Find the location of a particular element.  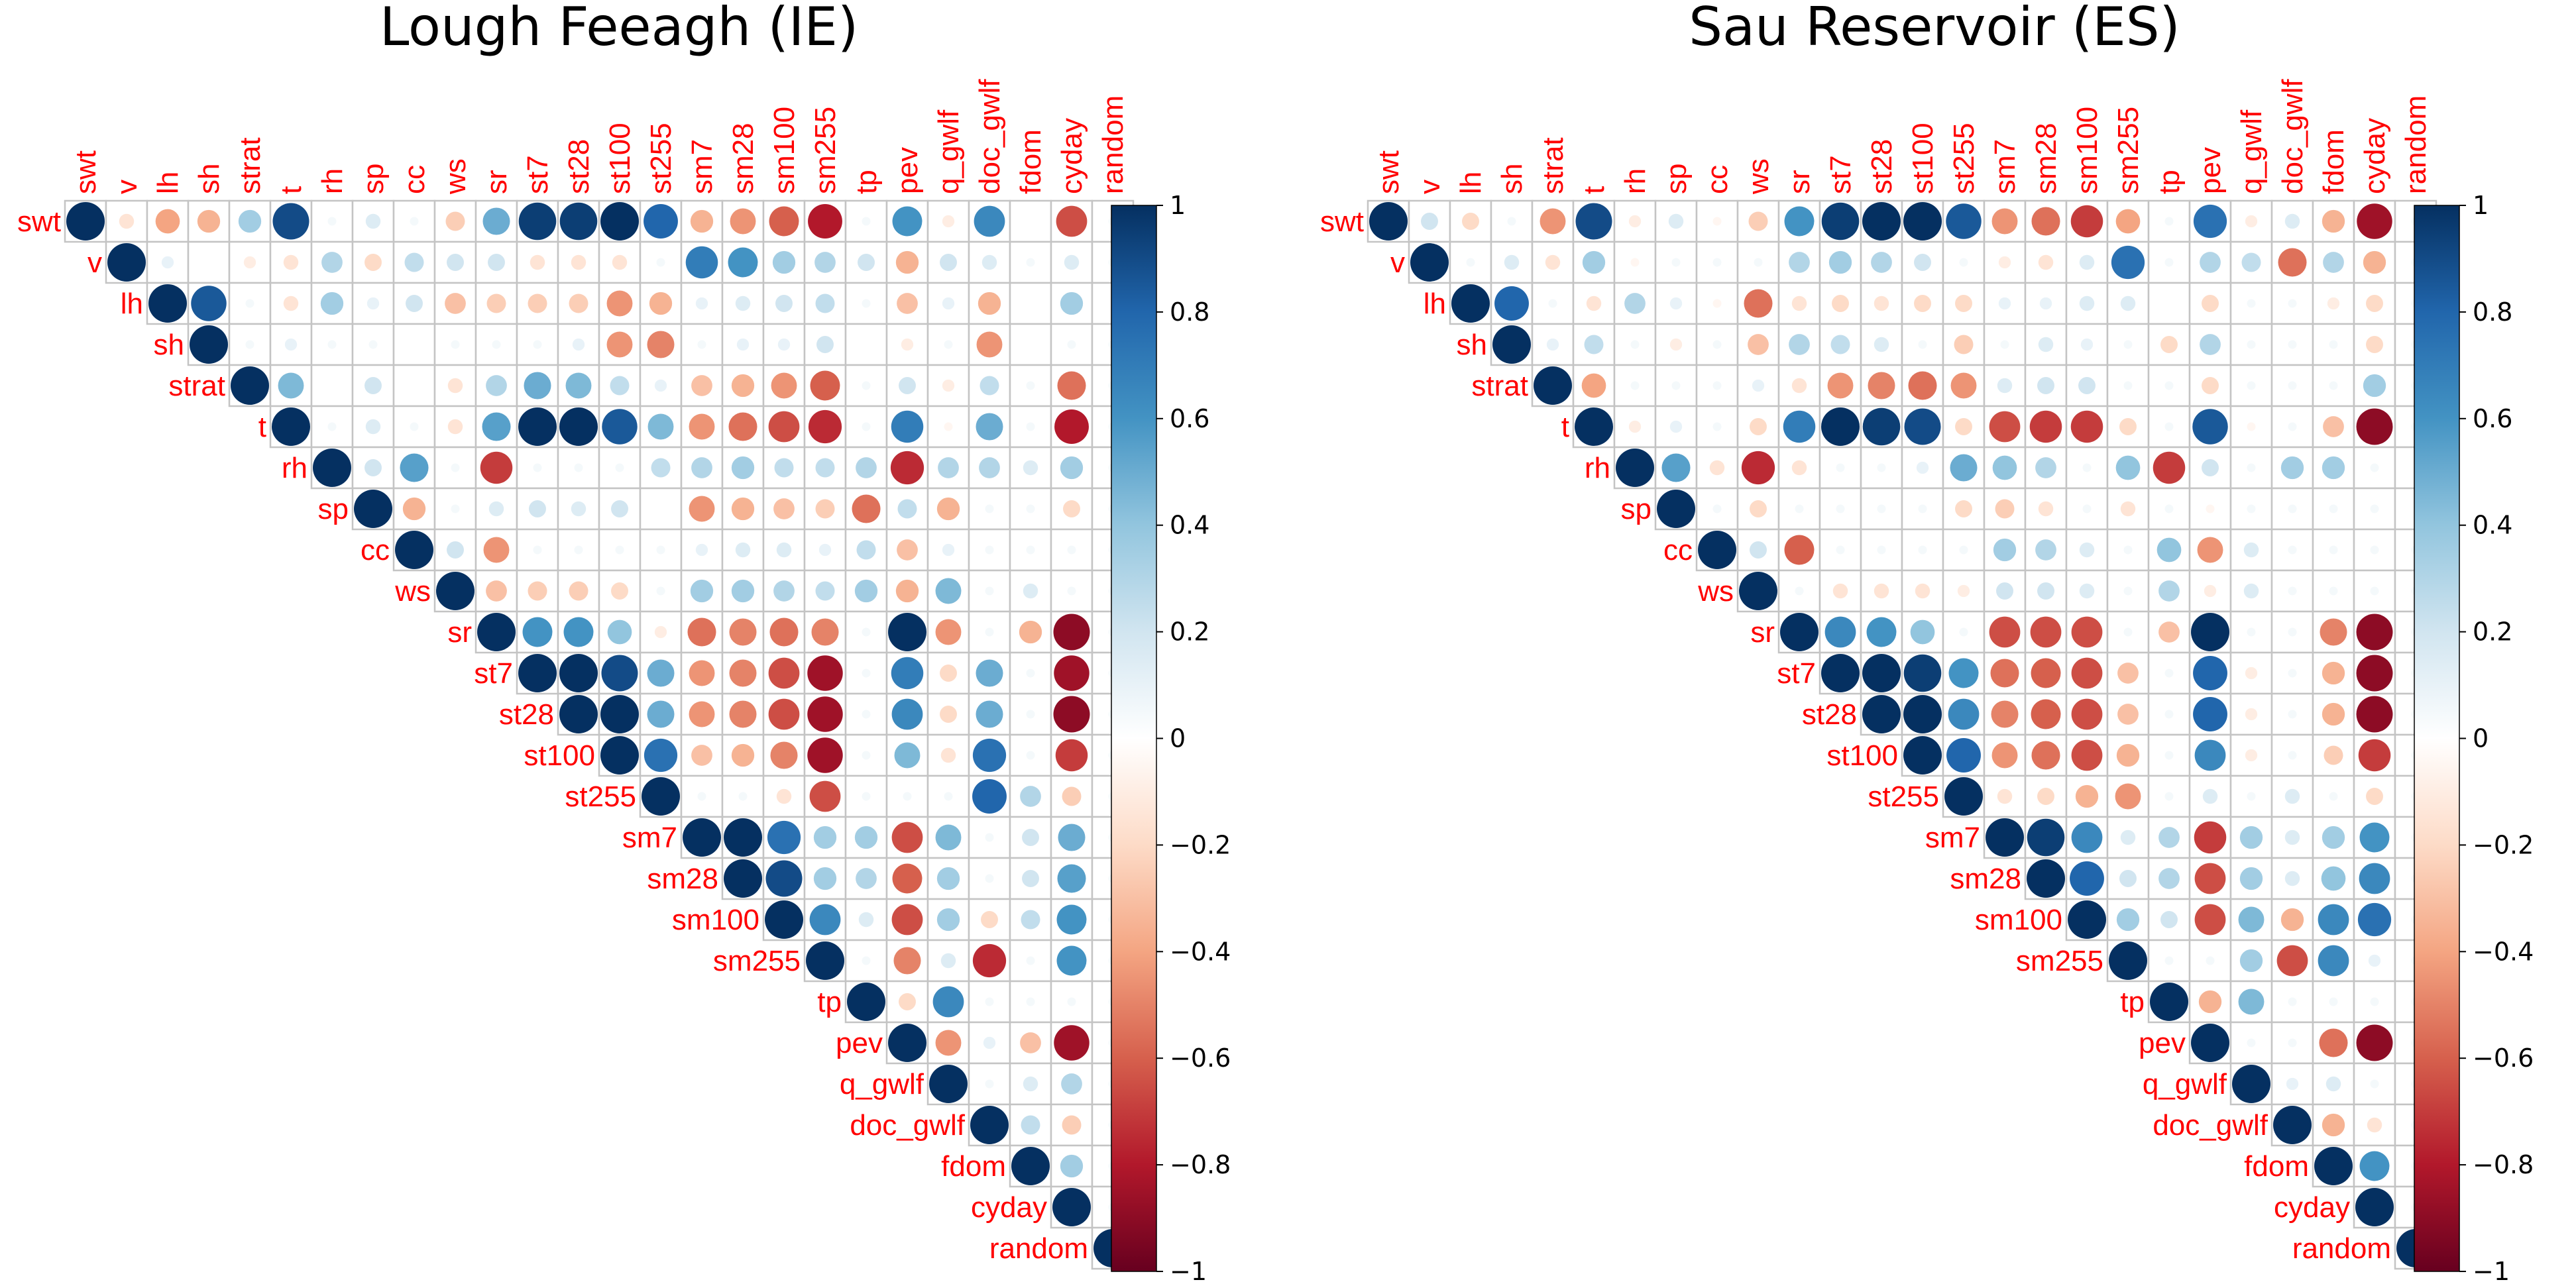

row-label-p2: fdom is located at coordinates (2276, 1166).